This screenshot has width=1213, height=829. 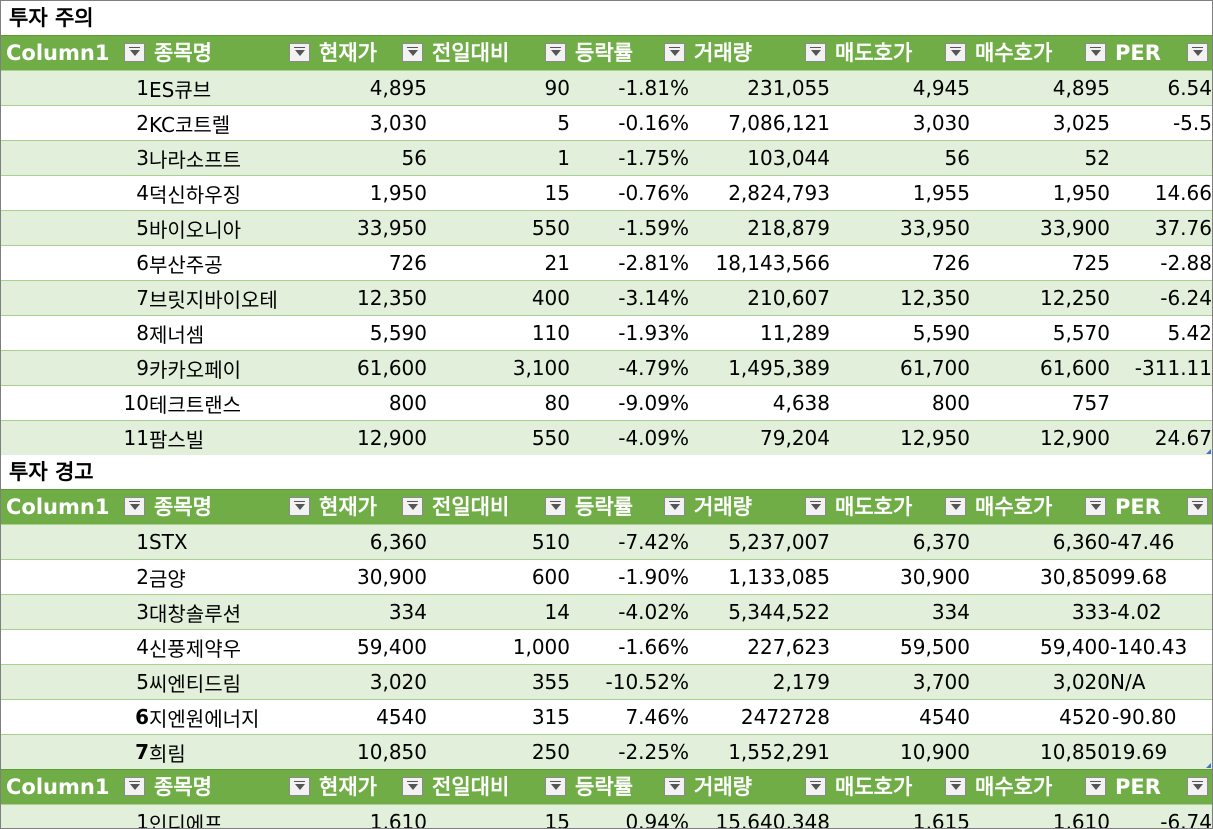 What do you see at coordinates (606, 158) in the screenshot?
I see `table-row: 3 나라소프트 56 1 -1.75% 103,044 56 52` at bounding box center [606, 158].